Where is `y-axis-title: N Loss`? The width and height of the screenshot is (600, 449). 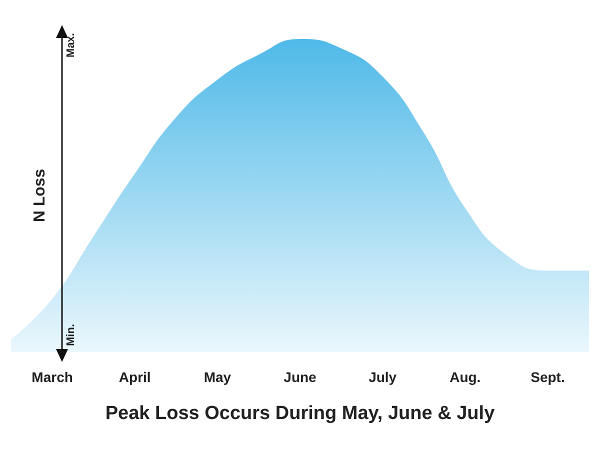 y-axis-title: N Loss is located at coordinates (40, 195).